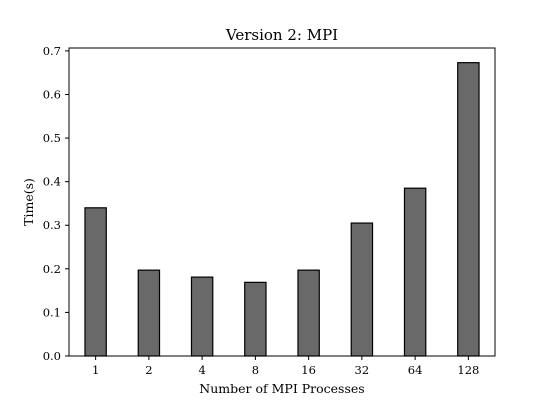 Image resolution: width=550 pixels, height=400 pixels. Describe the element at coordinates (52, 312) in the screenshot. I see `y-tick-label: 0.1` at that location.